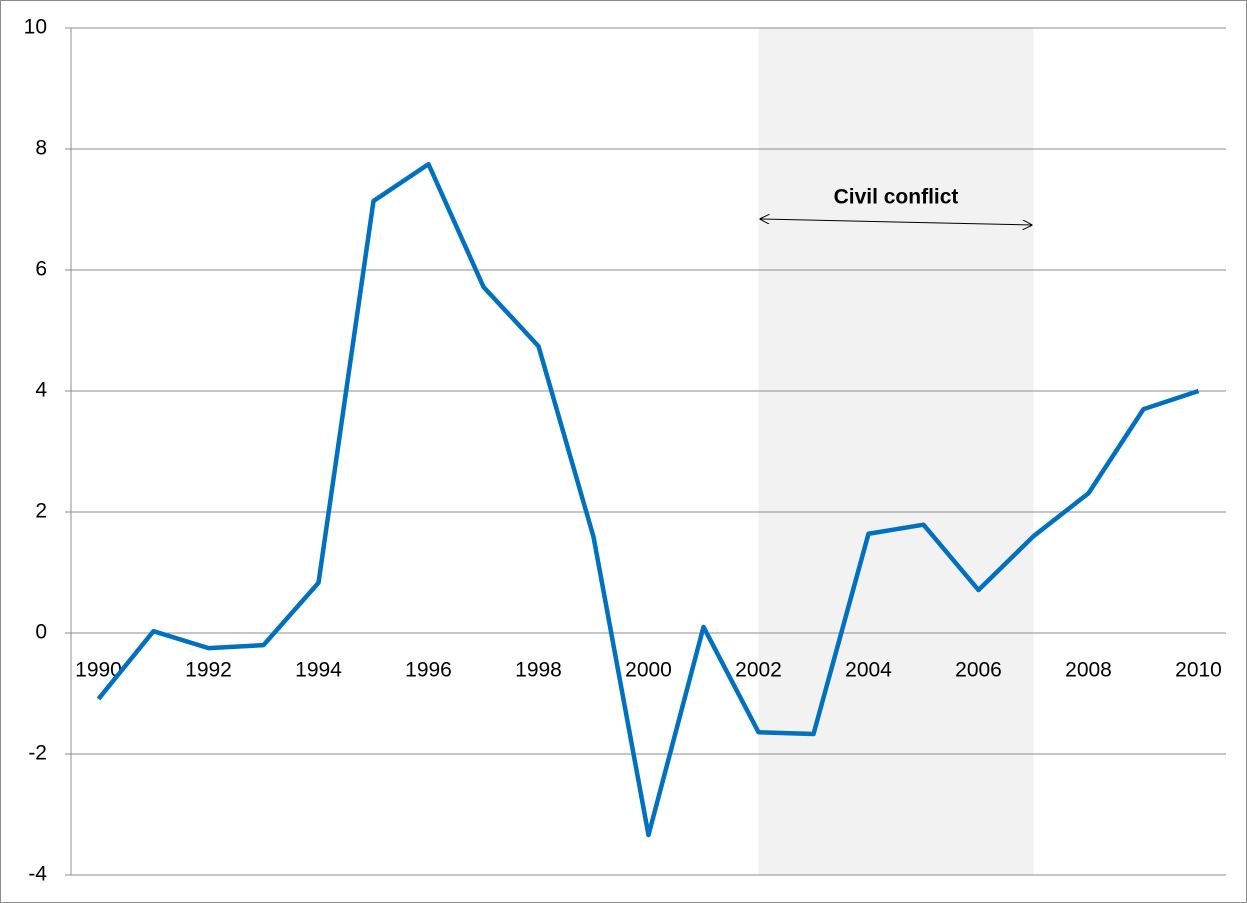  What do you see at coordinates (98, 670) in the screenshot?
I see `x-tick-label: 1990` at bounding box center [98, 670].